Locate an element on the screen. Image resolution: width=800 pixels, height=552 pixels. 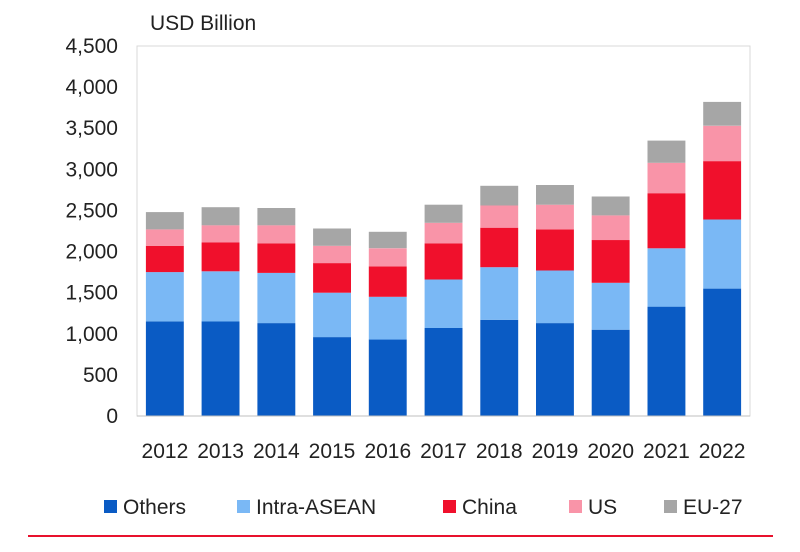
bar-eu-27-2012 is located at coordinates (164, 221).